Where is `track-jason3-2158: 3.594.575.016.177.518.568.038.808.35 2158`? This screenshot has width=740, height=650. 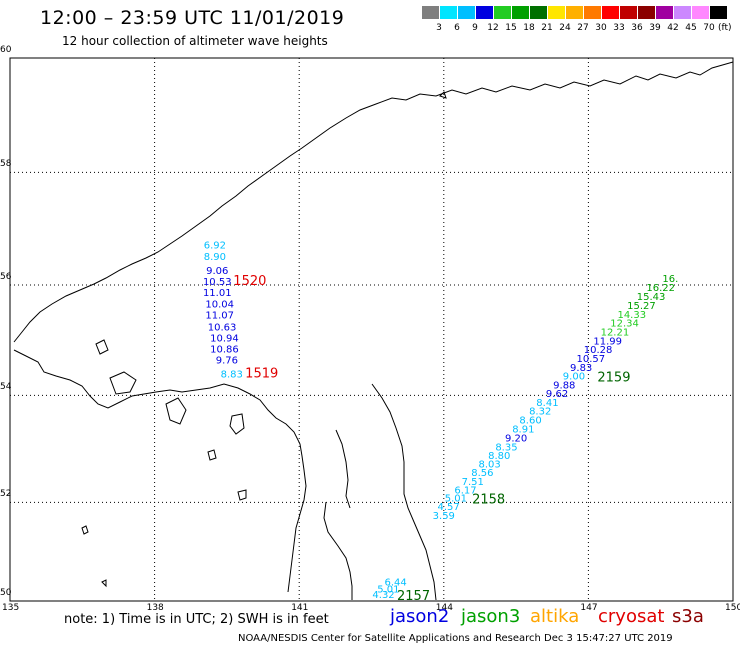
track-jason3-2158: 3.594.575.016.177.518.568.038.808.35 2158 is located at coordinates (475, 483).